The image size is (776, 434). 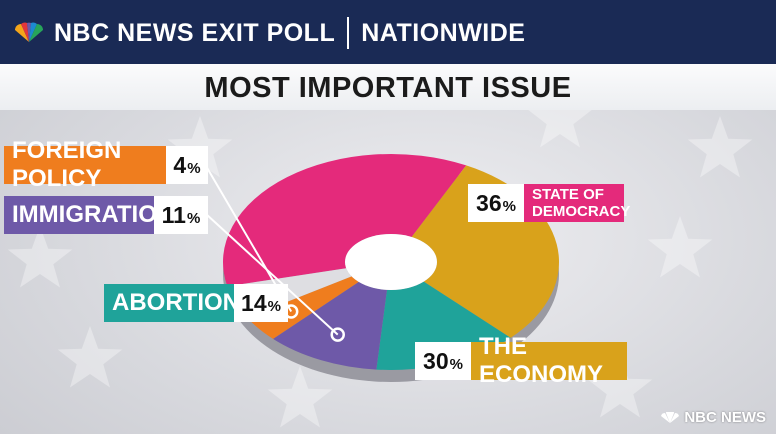 I want to click on region-title: NATIONWIDE, so click(x=443, y=32).